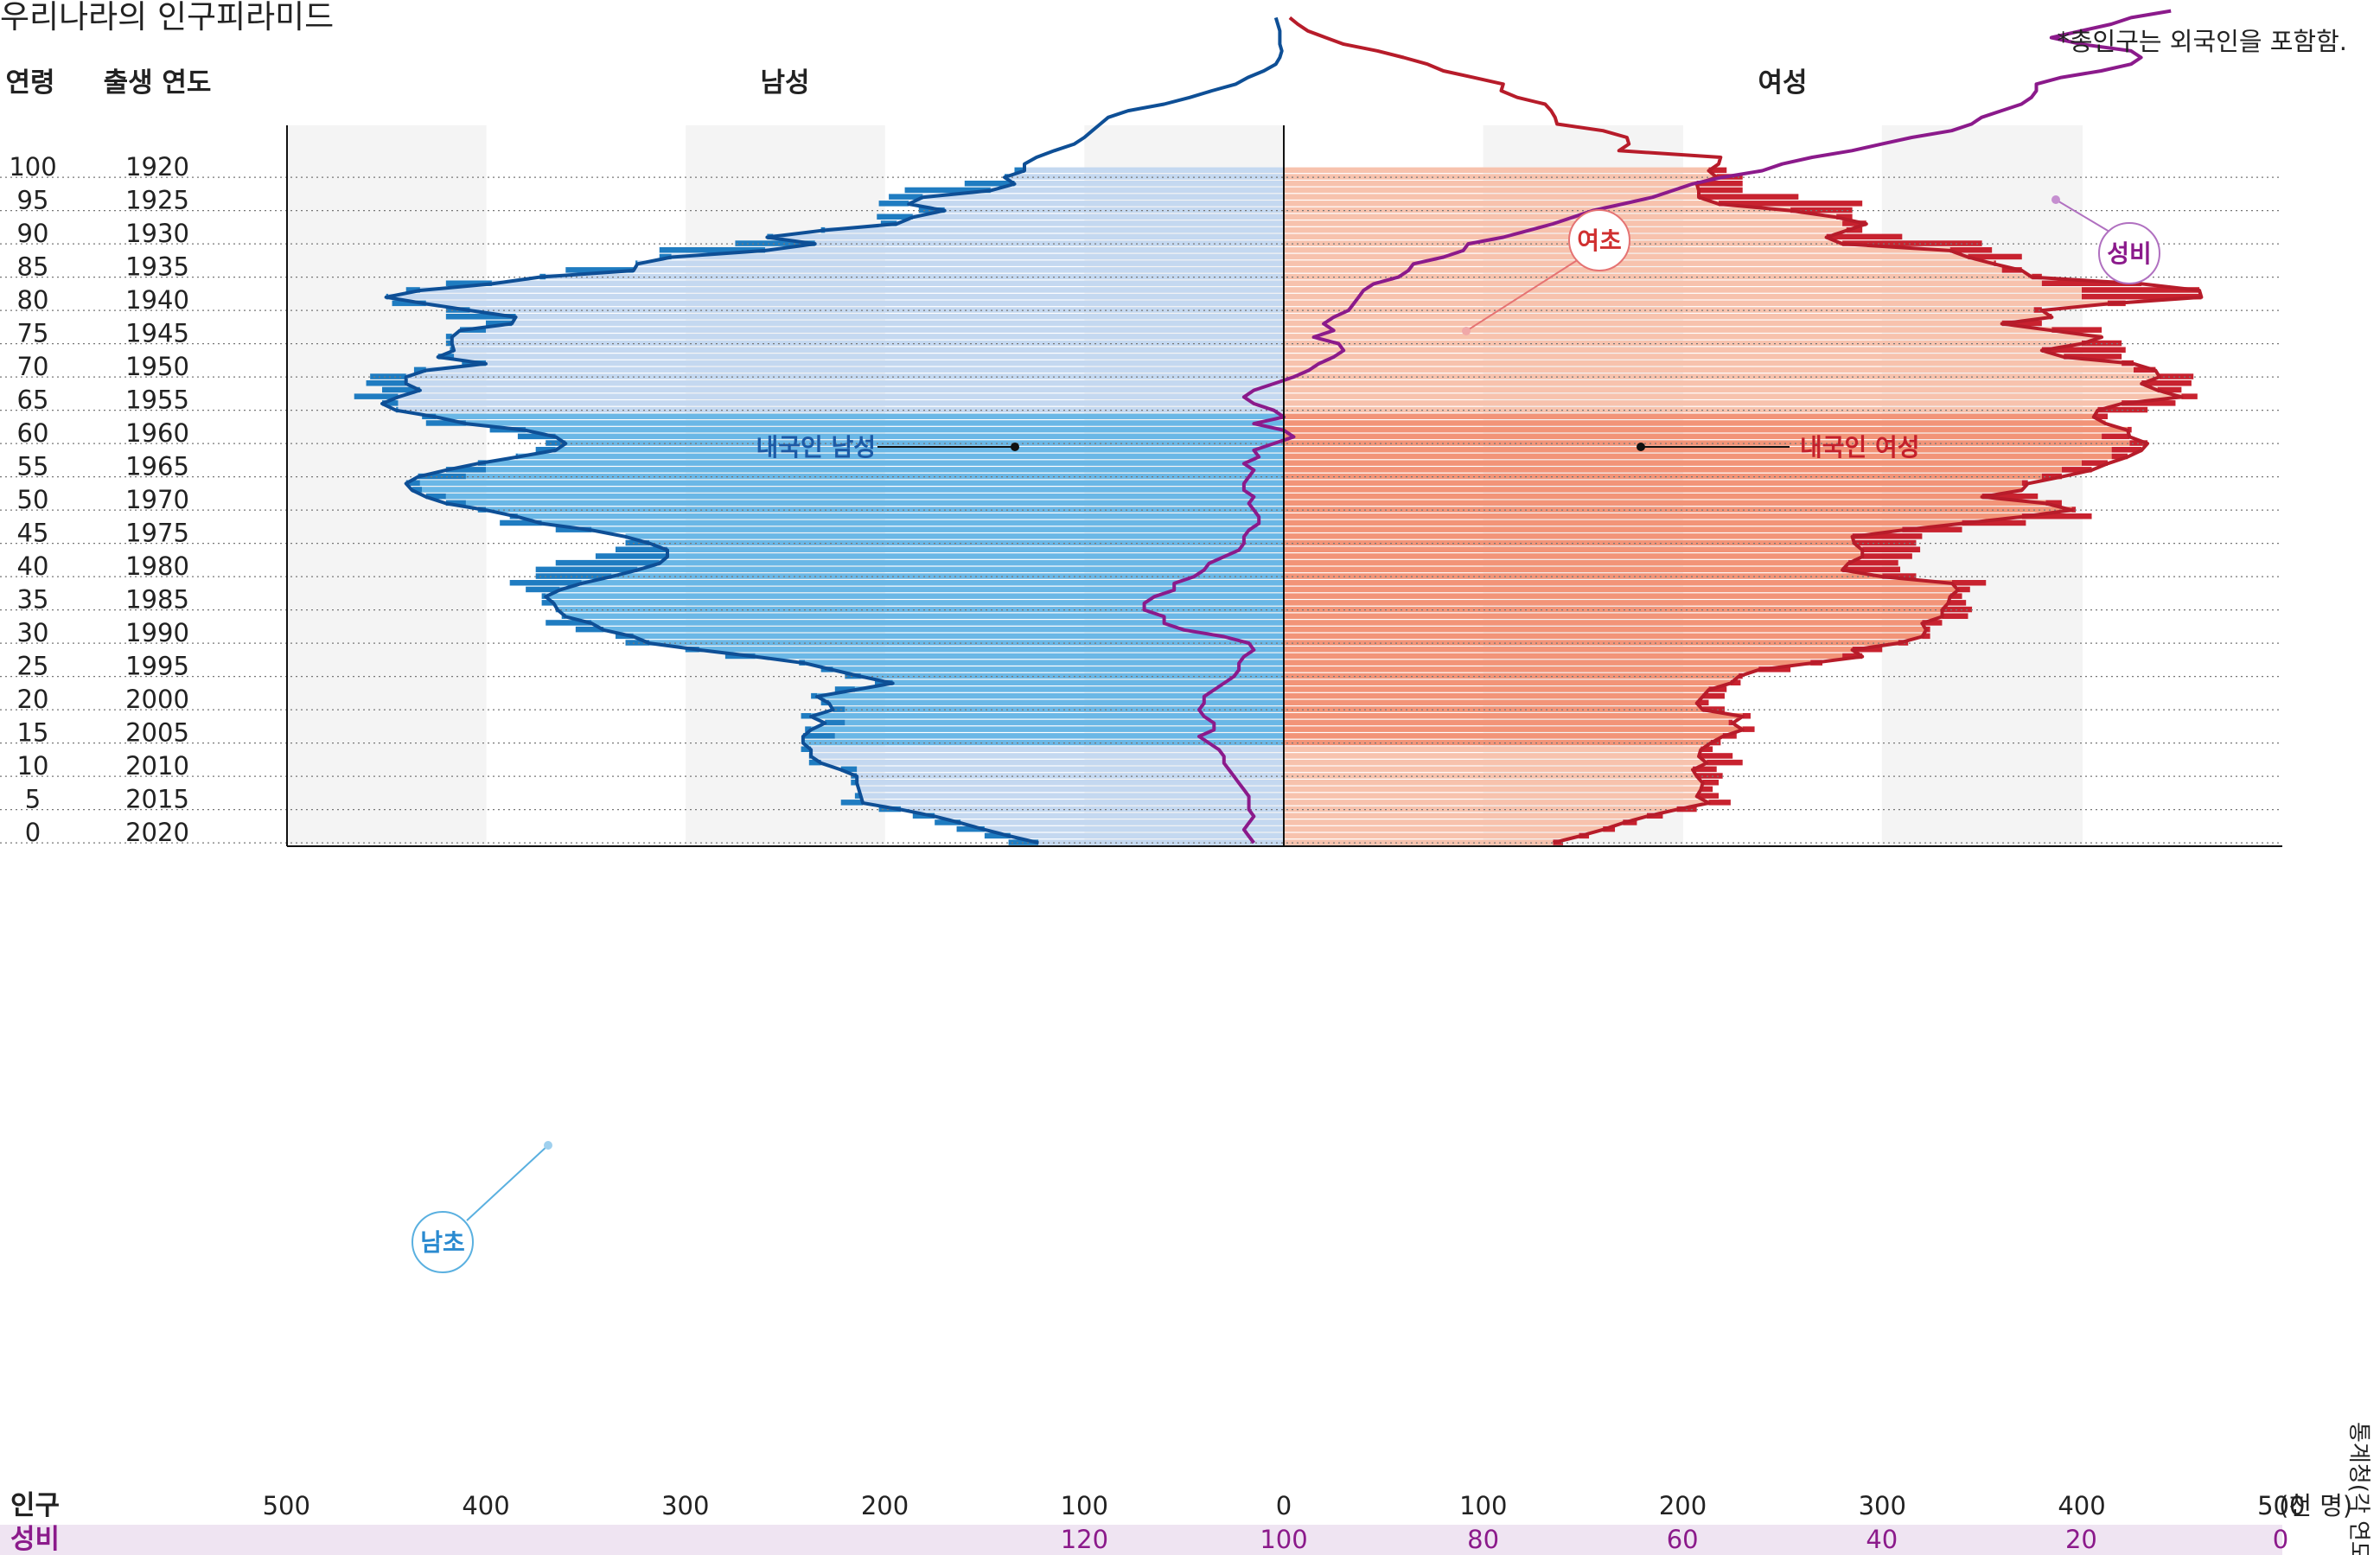  Describe the element at coordinates (33, 267) in the screenshot. I see `age-label: 85` at that location.